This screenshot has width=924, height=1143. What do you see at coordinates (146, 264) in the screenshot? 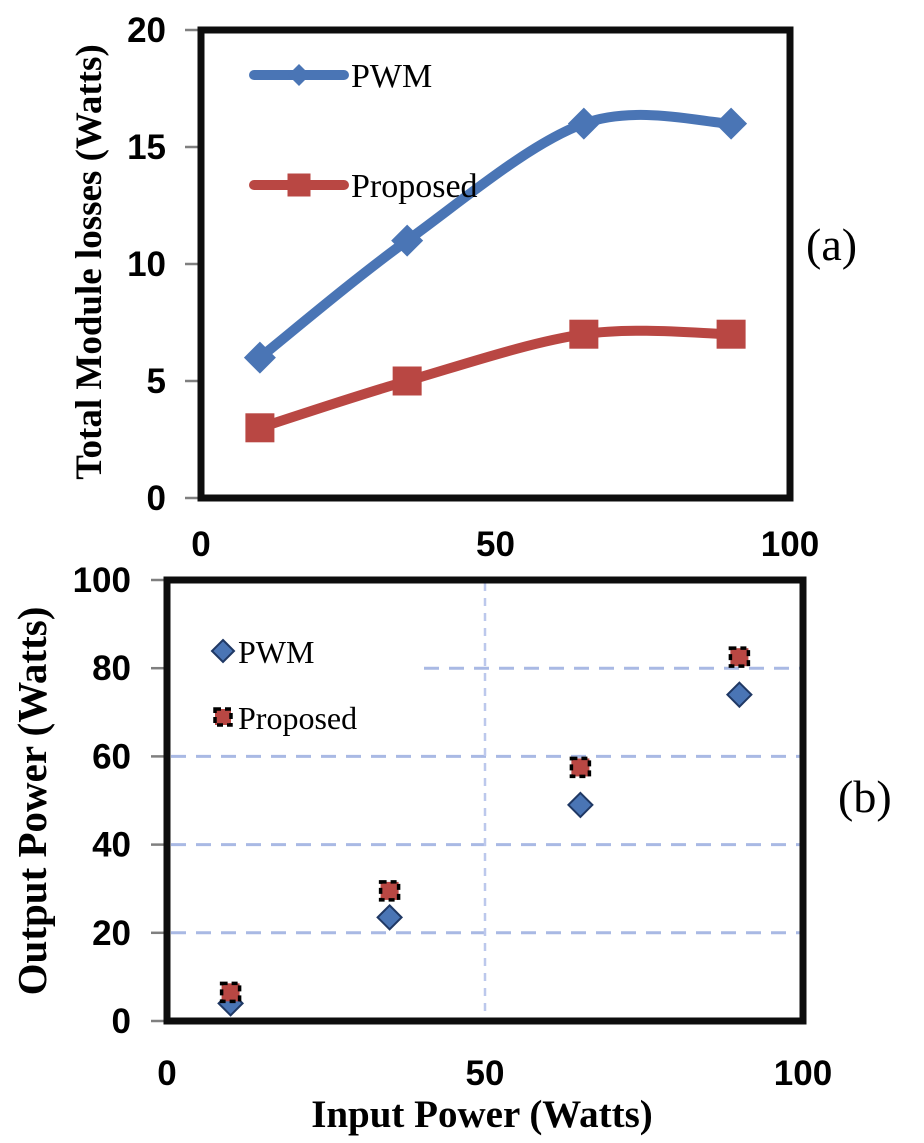
I see `chart-a-y-tick-label: 10` at bounding box center [146, 264].